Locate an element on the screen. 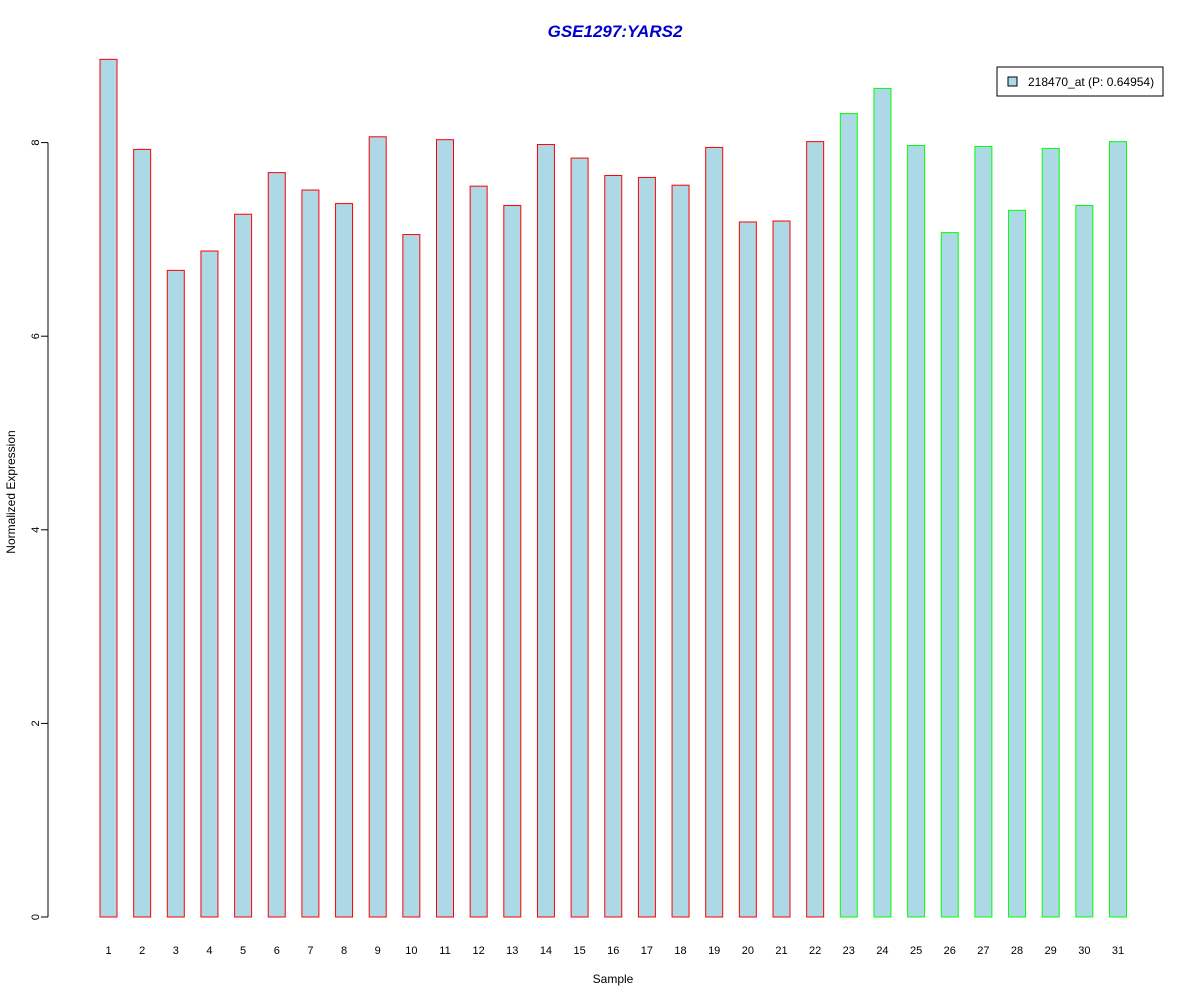  x-tick-label: 8 is located at coordinates (344, 951).